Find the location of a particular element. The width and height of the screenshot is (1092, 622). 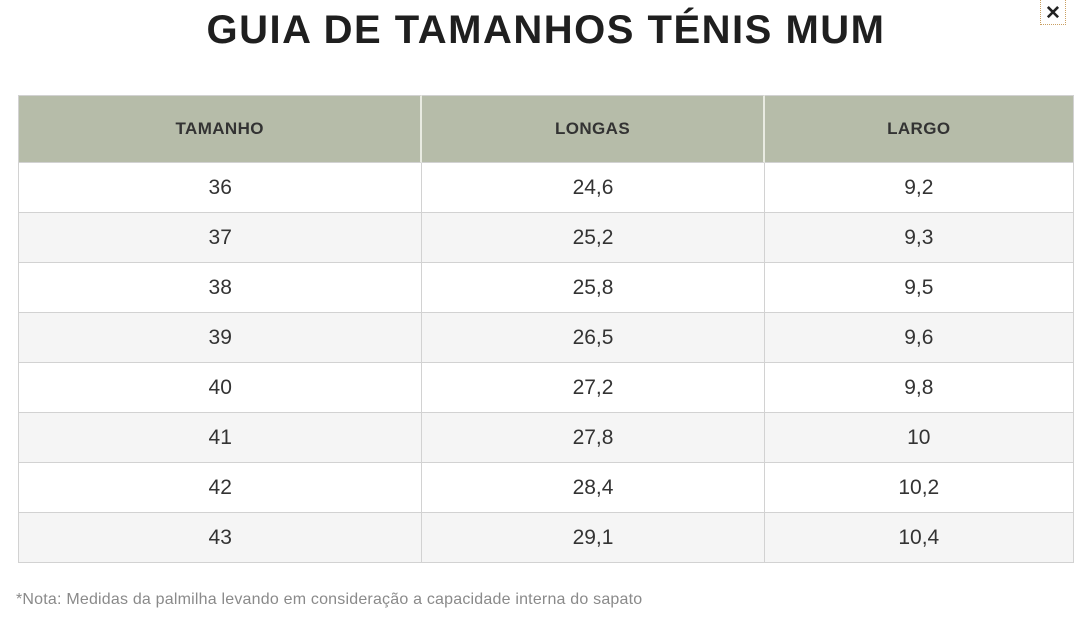

cell-longas: 29,1 is located at coordinates (593, 538).